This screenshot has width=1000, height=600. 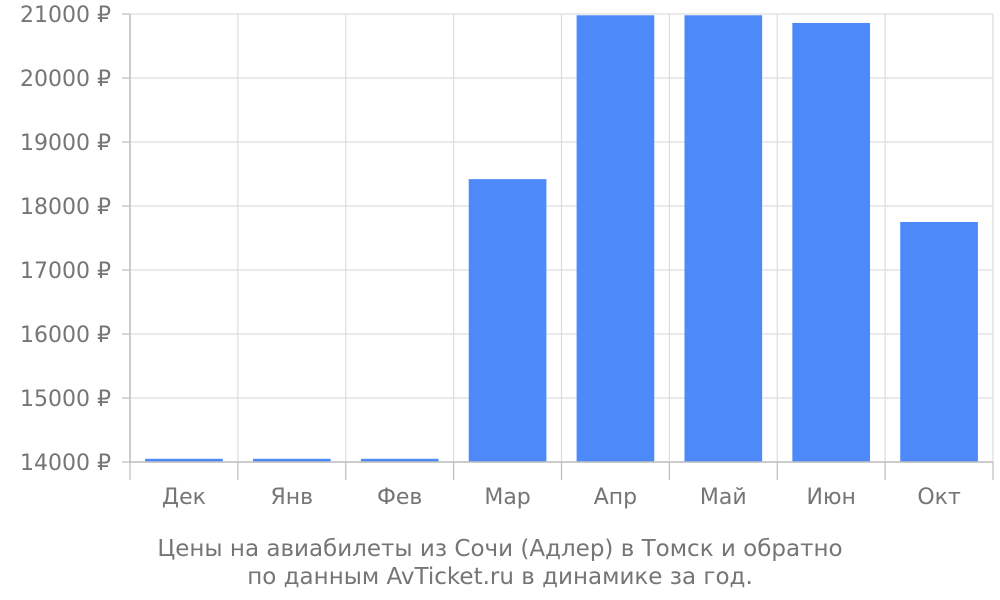 I want to click on x-tick-label: Окт, so click(x=939, y=497).